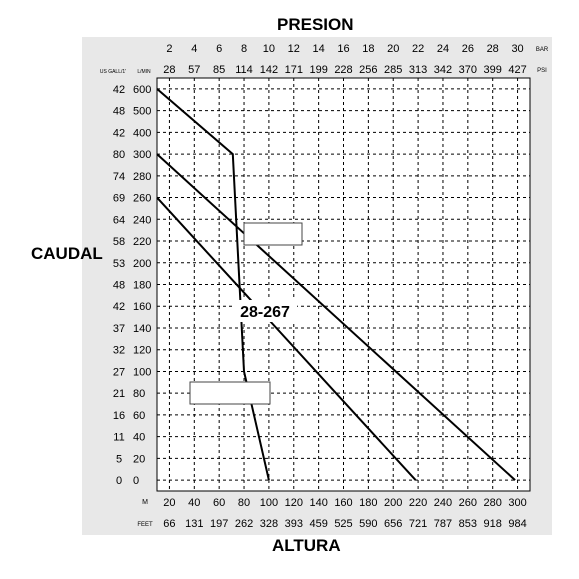 Image resolution: width=579 pixels, height=579 pixels. I want to click on lmin-tick-label: 160, so click(142, 307).